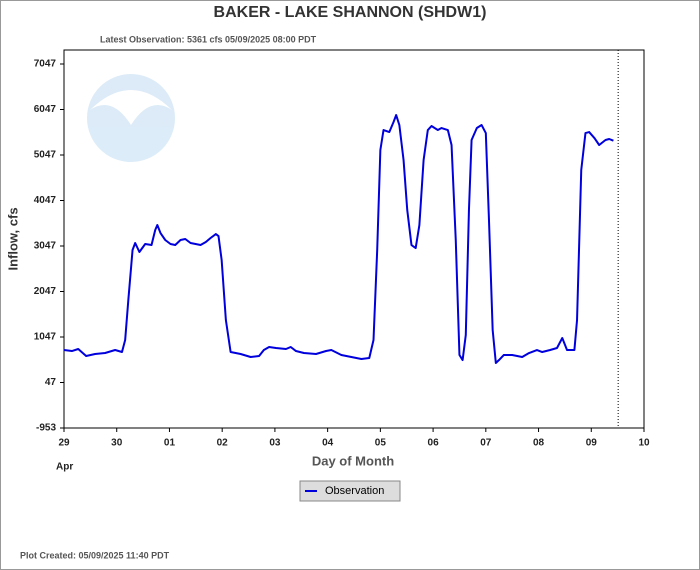 This screenshot has height=570, width=700. What do you see at coordinates (95, 555) in the screenshot?
I see `footer: Plot Created: 05/09/2025 11:40 PDT` at bounding box center [95, 555].